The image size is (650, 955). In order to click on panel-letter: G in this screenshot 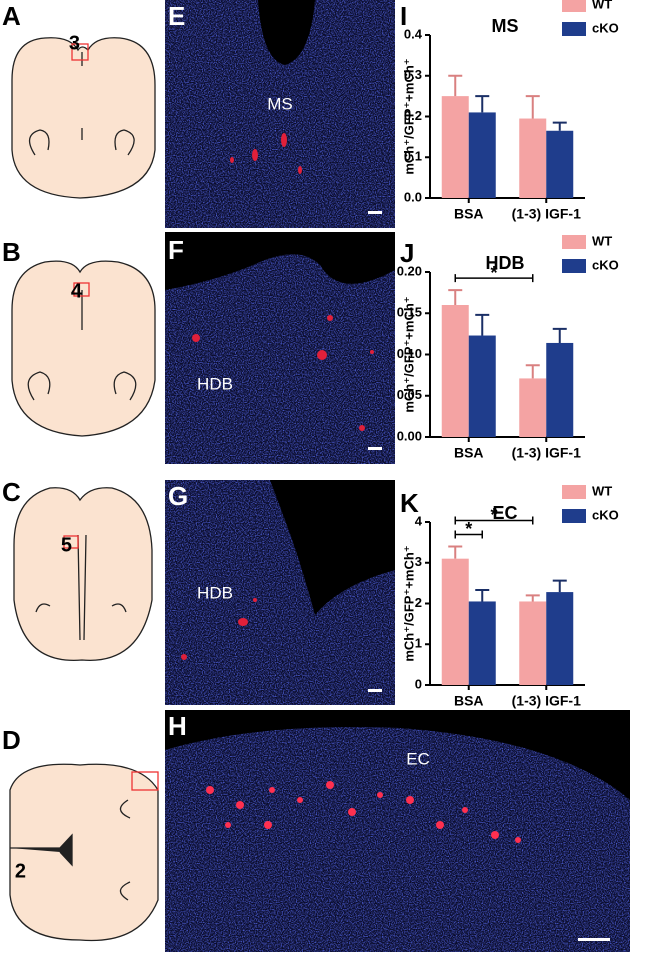, I will do `click(178, 496)`.